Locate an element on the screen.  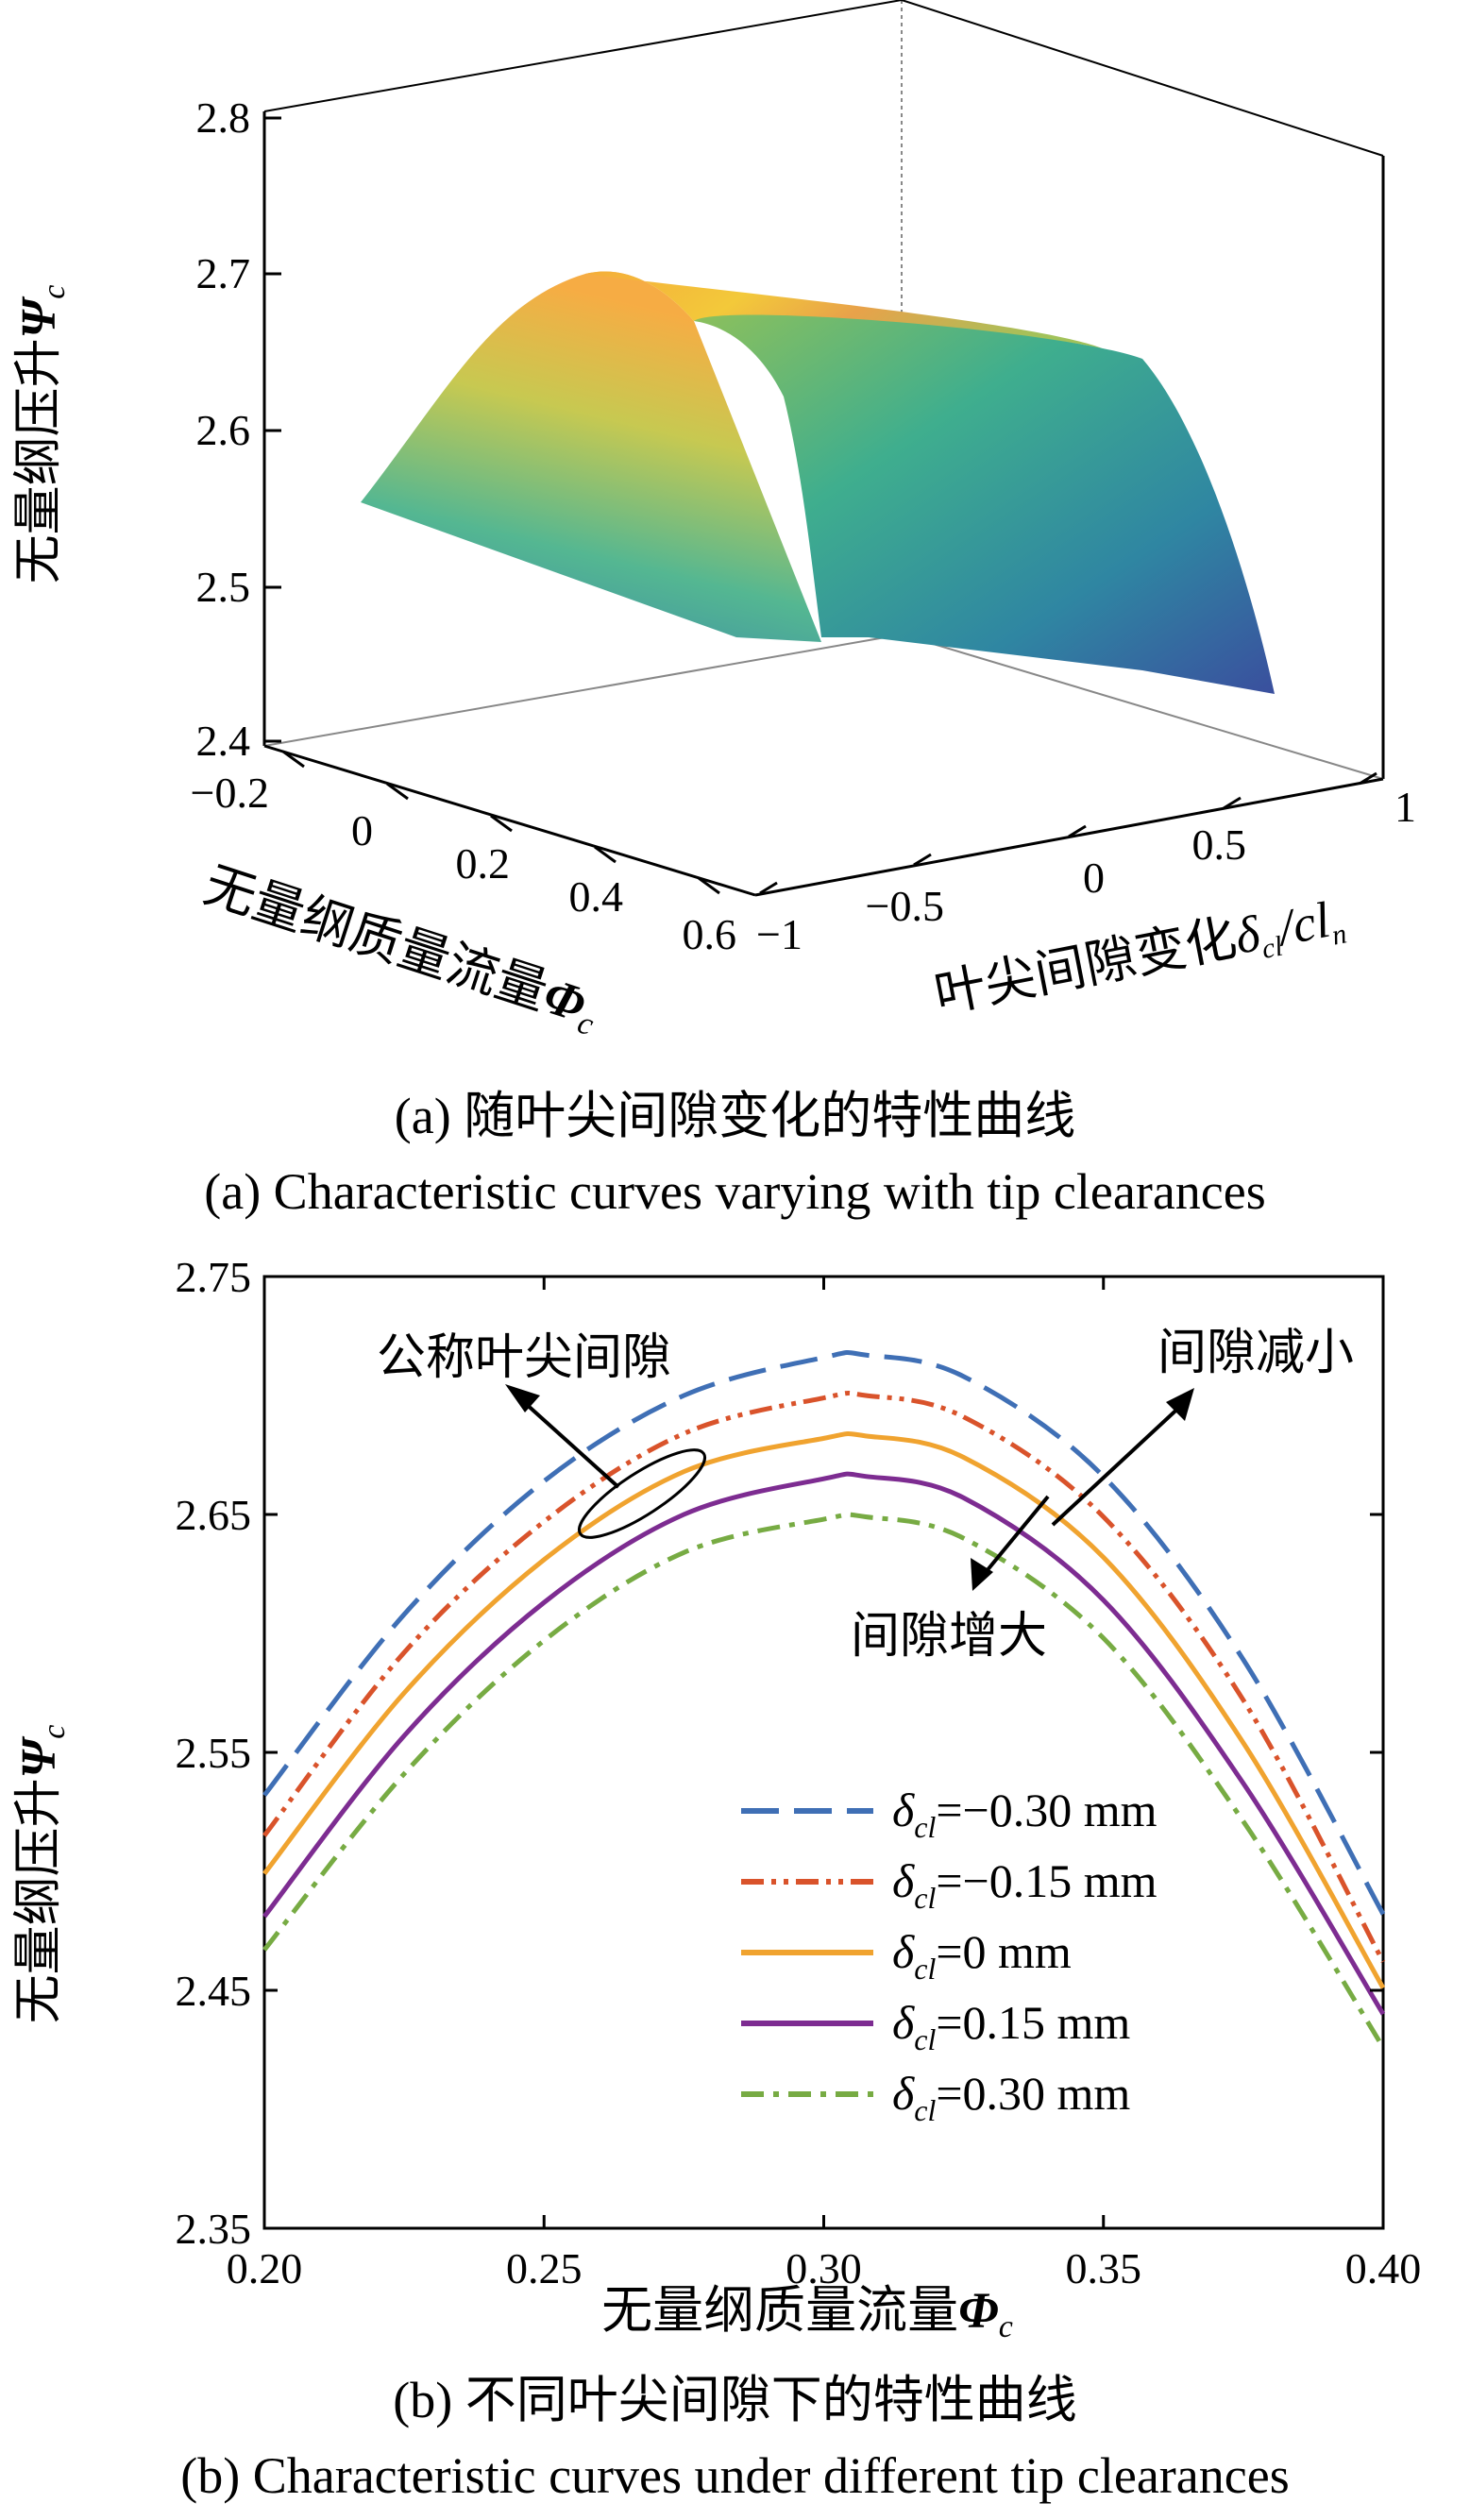
flow-axis: −0.2 0 0.2 0.4 0.6 is located at coordinates (464, 854).